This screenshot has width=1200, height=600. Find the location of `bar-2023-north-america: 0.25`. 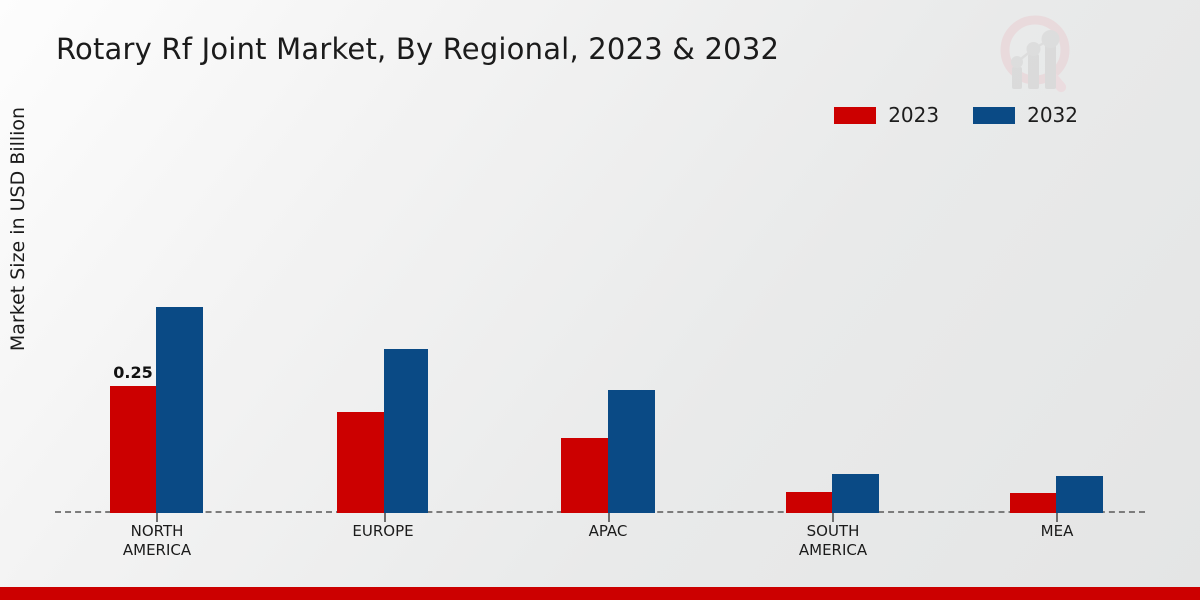

bar-2023-north-america: 0.25 is located at coordinates (133, 438).